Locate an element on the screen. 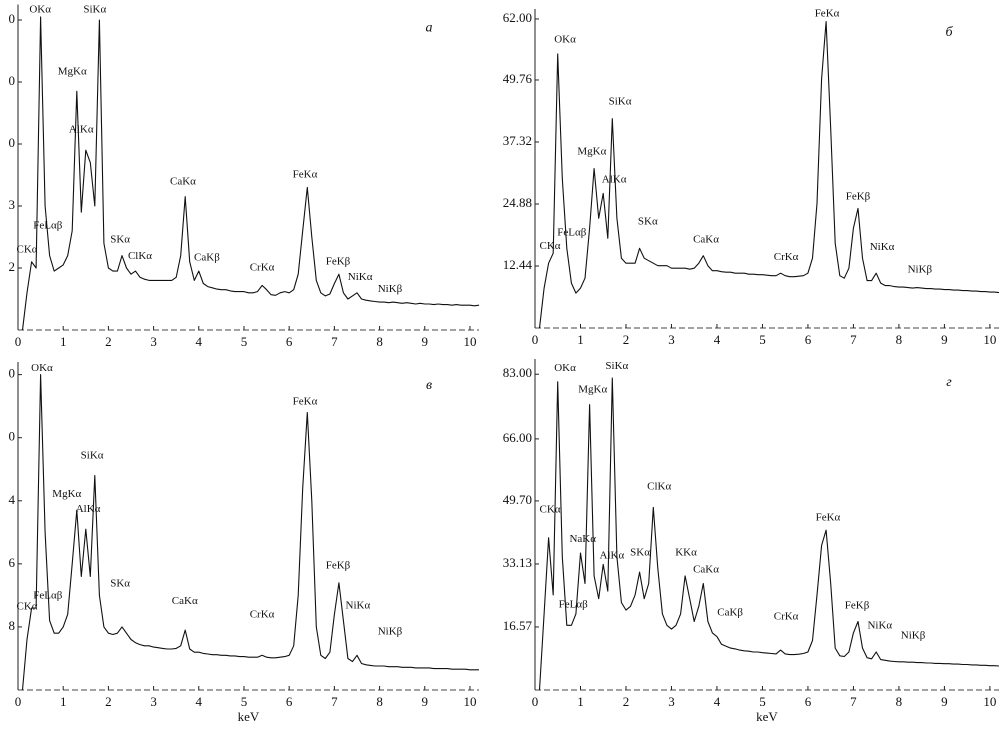 The image size is (1000, 729). y-tick-label: 66.00 is located at coordinates (517, 437).